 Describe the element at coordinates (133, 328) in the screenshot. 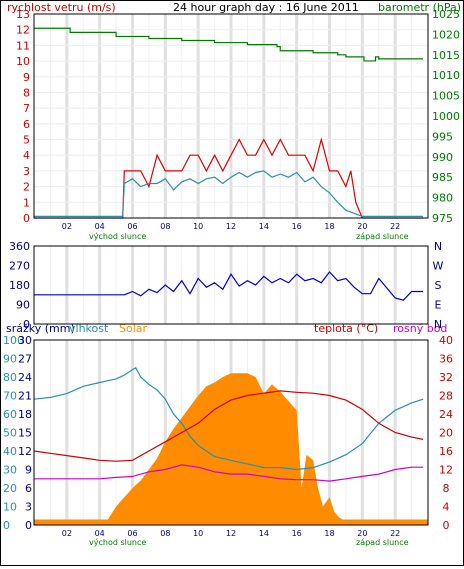

I see `solar-axis-label: Solar` at that location.